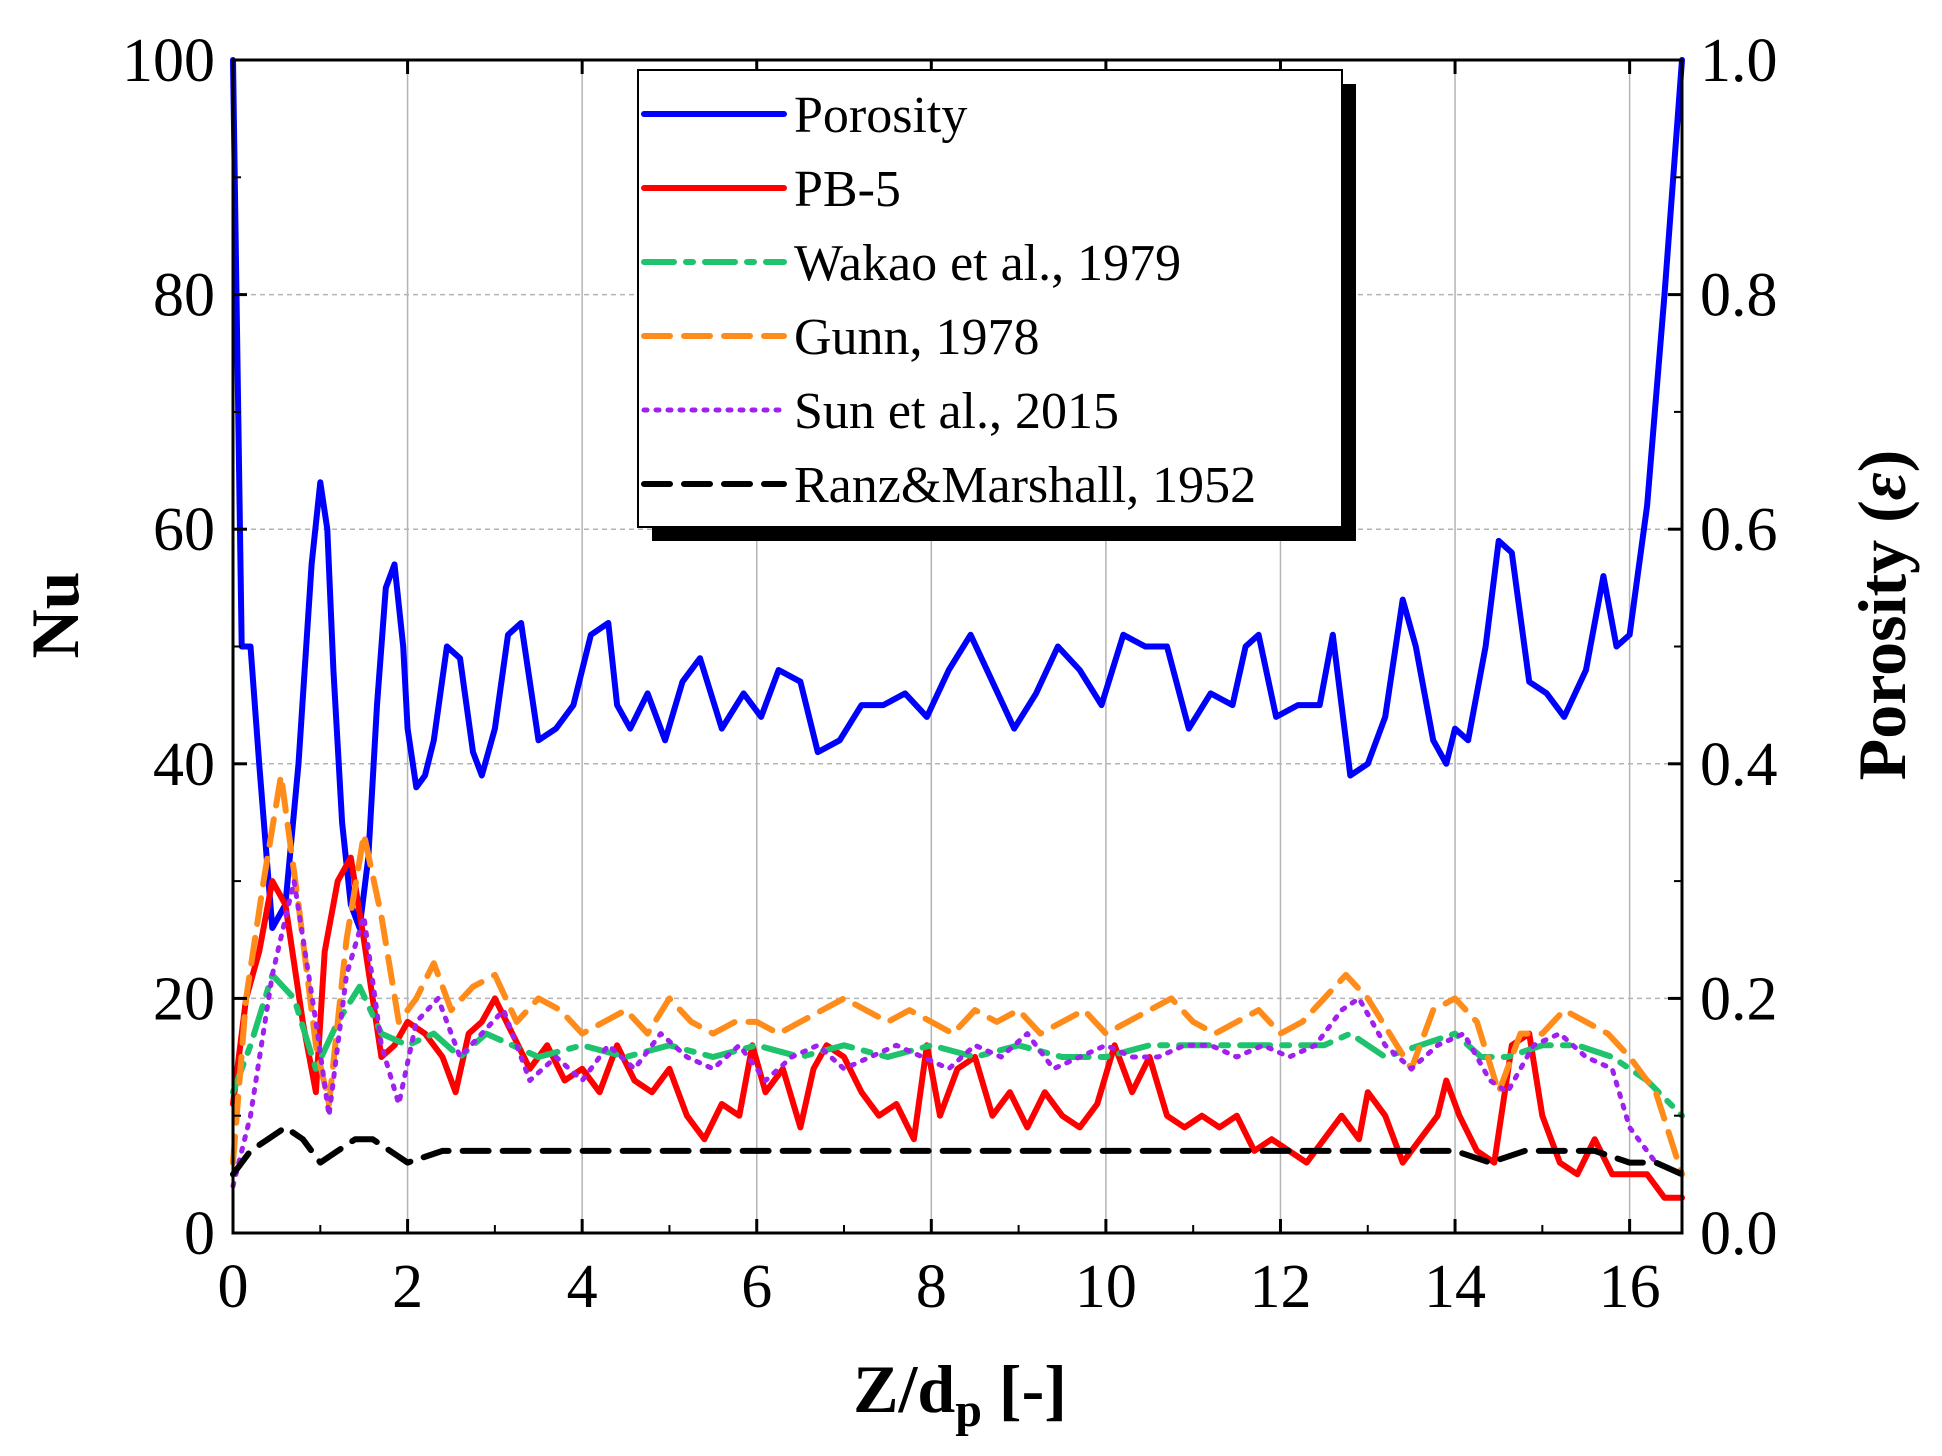 This screenshot has width=1942, height=1456. Describe the element at coordinates (917, 337) in the screenshot. I see `legend-label-3: Gunn, 1978` at that location.